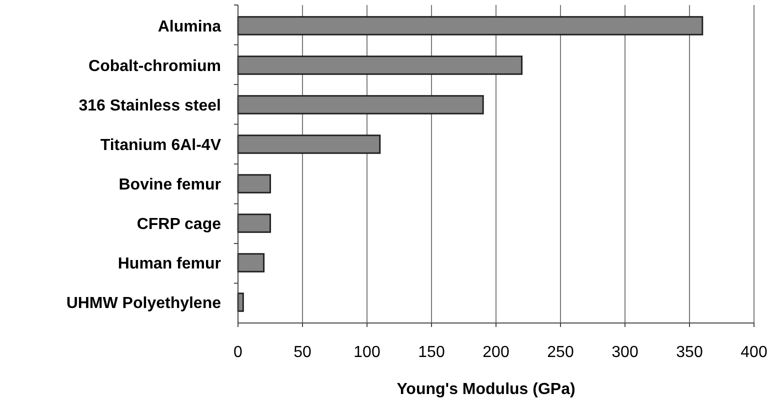 The image size is (773, 407). I want to click on x-tick-label: 350, so click(689, 352).